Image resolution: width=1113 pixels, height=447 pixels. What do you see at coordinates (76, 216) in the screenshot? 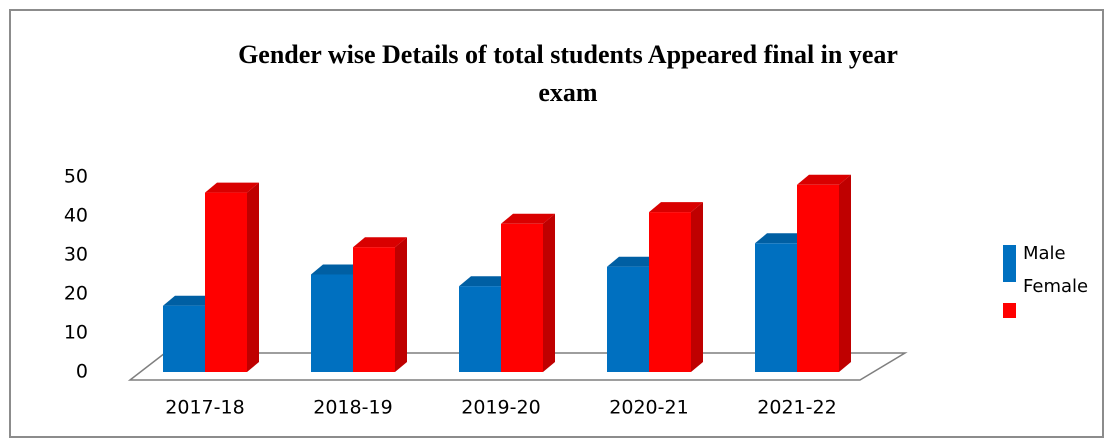
I see `y-tick-label: 40` at bounding box center [76, 216].